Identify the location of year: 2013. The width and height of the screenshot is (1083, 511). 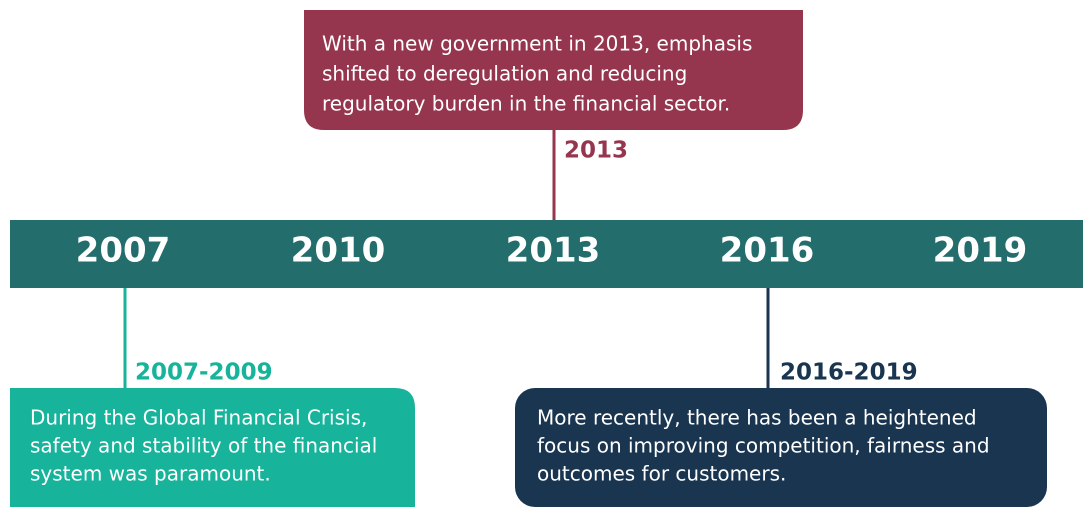
(553, 251).